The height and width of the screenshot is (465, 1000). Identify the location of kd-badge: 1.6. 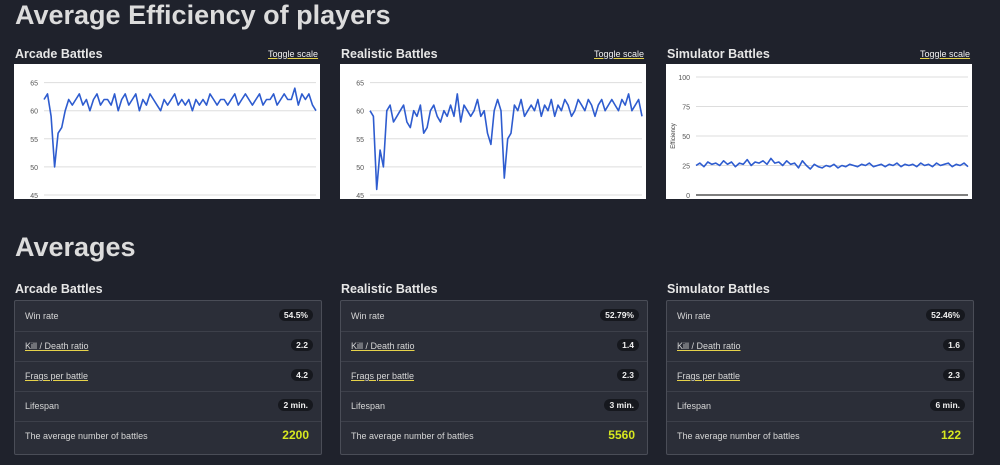
(954, 345).